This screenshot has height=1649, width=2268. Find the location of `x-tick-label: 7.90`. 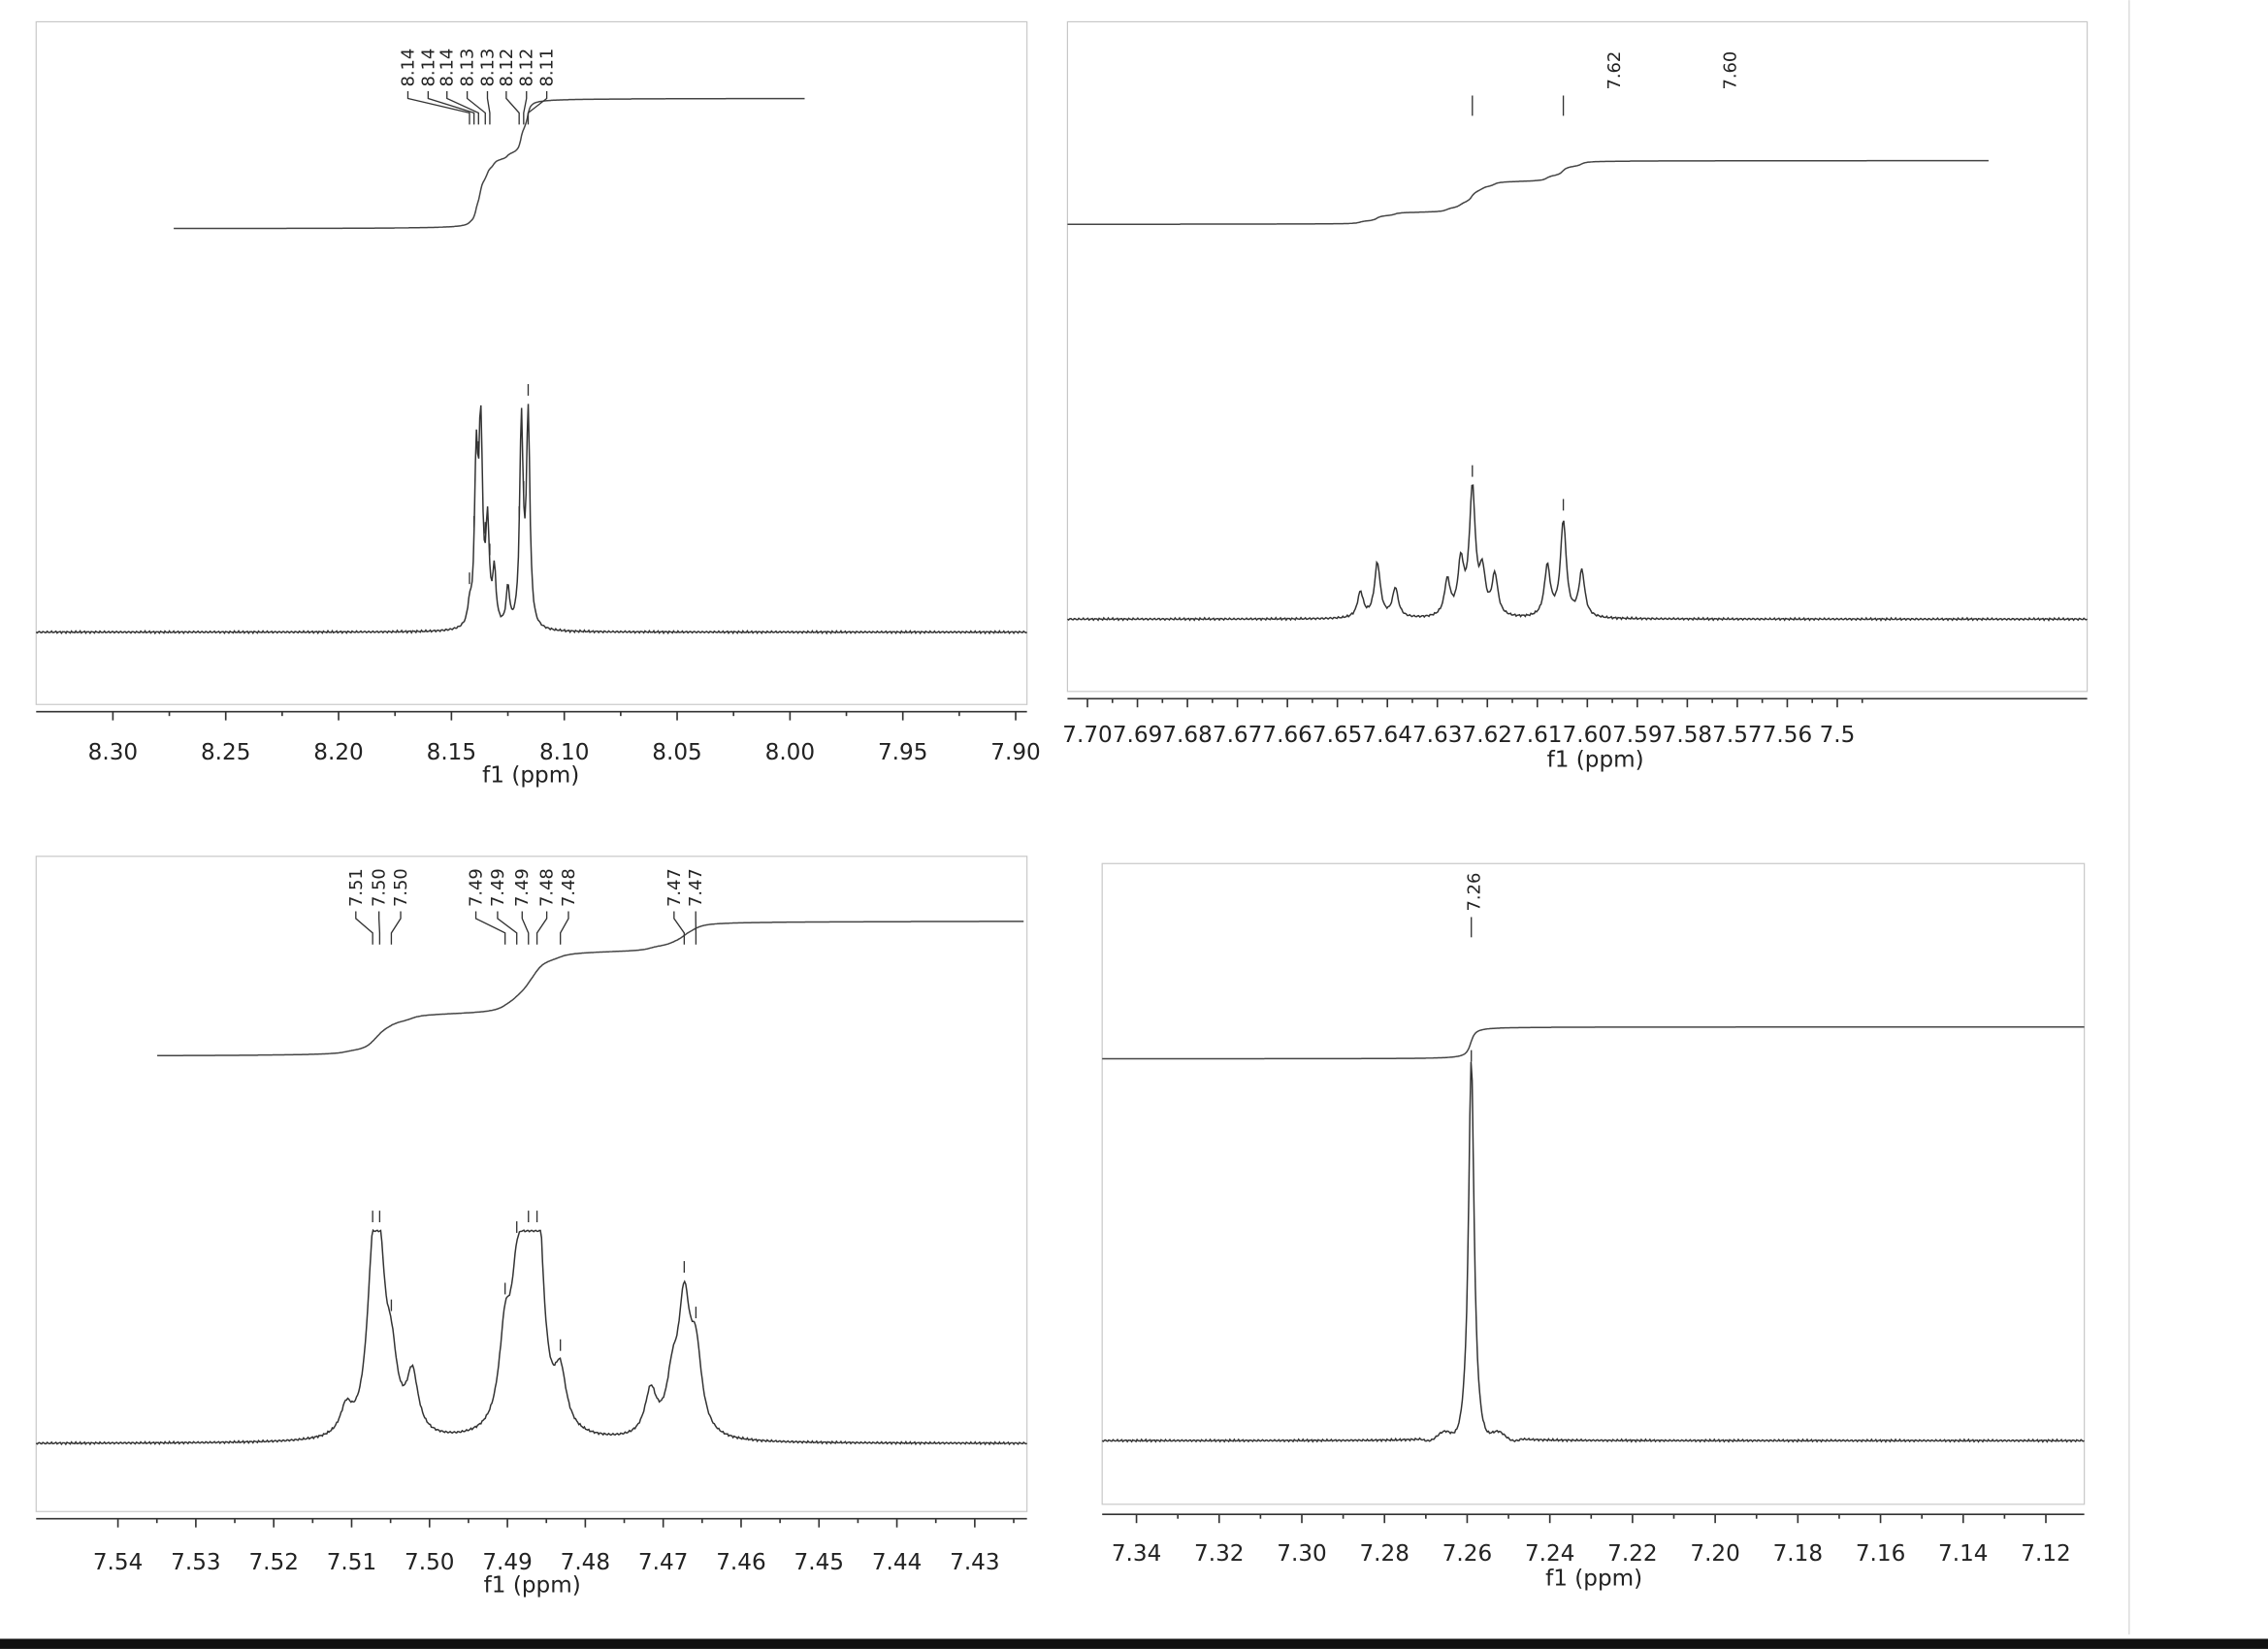

x-tick-label: 7.90 is located at coordinates (1015, 752).